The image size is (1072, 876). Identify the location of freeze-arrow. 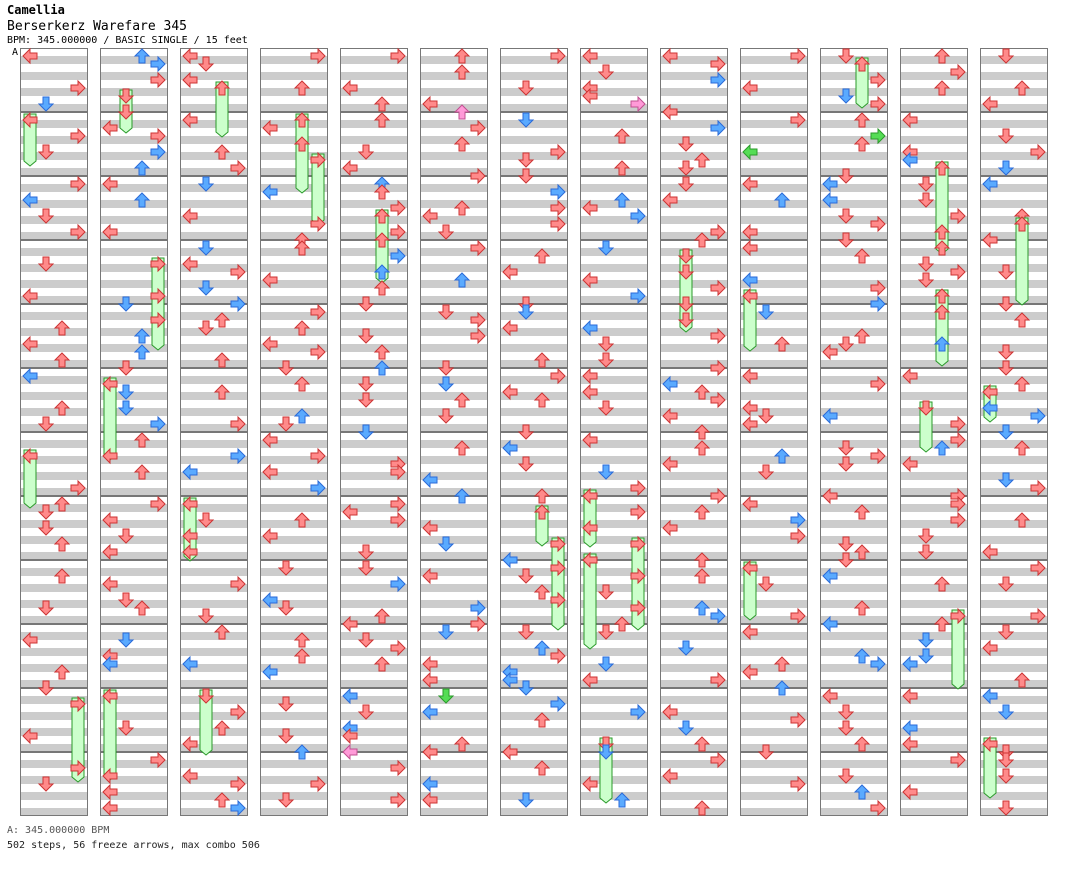
(158, 304).